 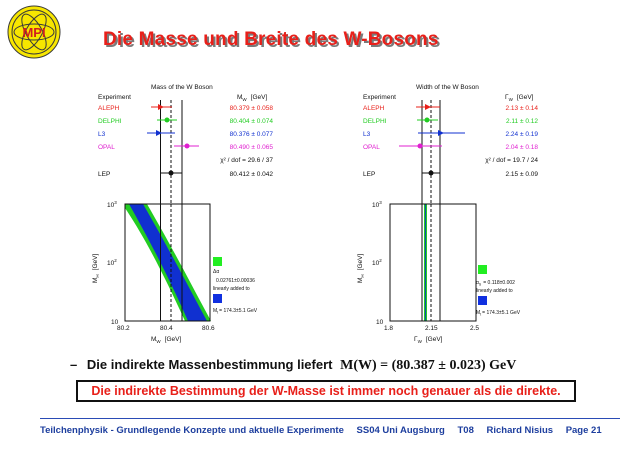 What do you see at coordinates (400, 430) in the screenshot?
I see `footer-term: SS04 Uni Augsburg` at bounding box center [400, 430].